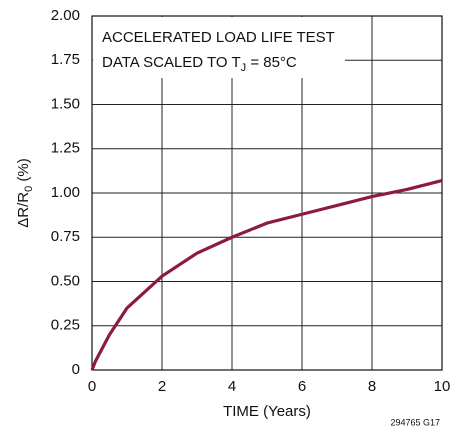 The height and width of the screenshot is (434, 468). Describe the element at coordinates (442, 386) in the screenshot. I see `x-tick-label: 10` at that location.